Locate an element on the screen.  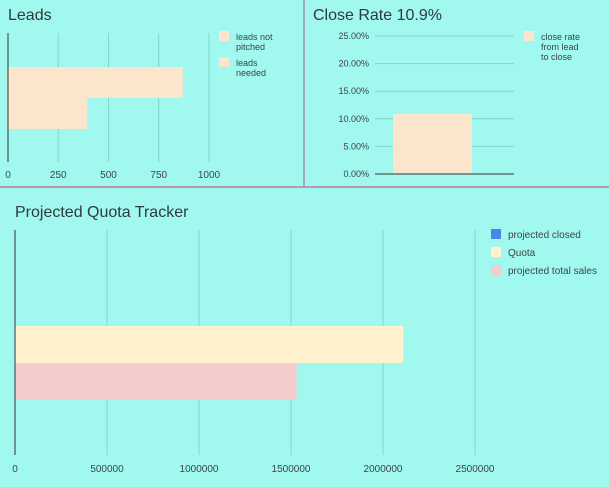
close-rate-y-tick-label: 15.00% is located at coordinates (353, 91).